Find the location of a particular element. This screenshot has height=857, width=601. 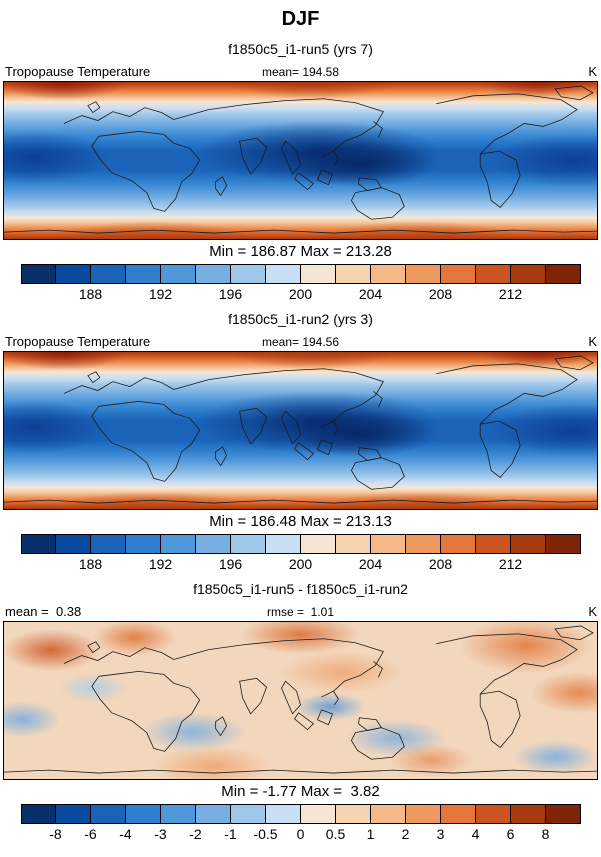

panel2-subtitle: f1850c5_i1-run2 (yrs 3) is located at coordinates (300, 319).